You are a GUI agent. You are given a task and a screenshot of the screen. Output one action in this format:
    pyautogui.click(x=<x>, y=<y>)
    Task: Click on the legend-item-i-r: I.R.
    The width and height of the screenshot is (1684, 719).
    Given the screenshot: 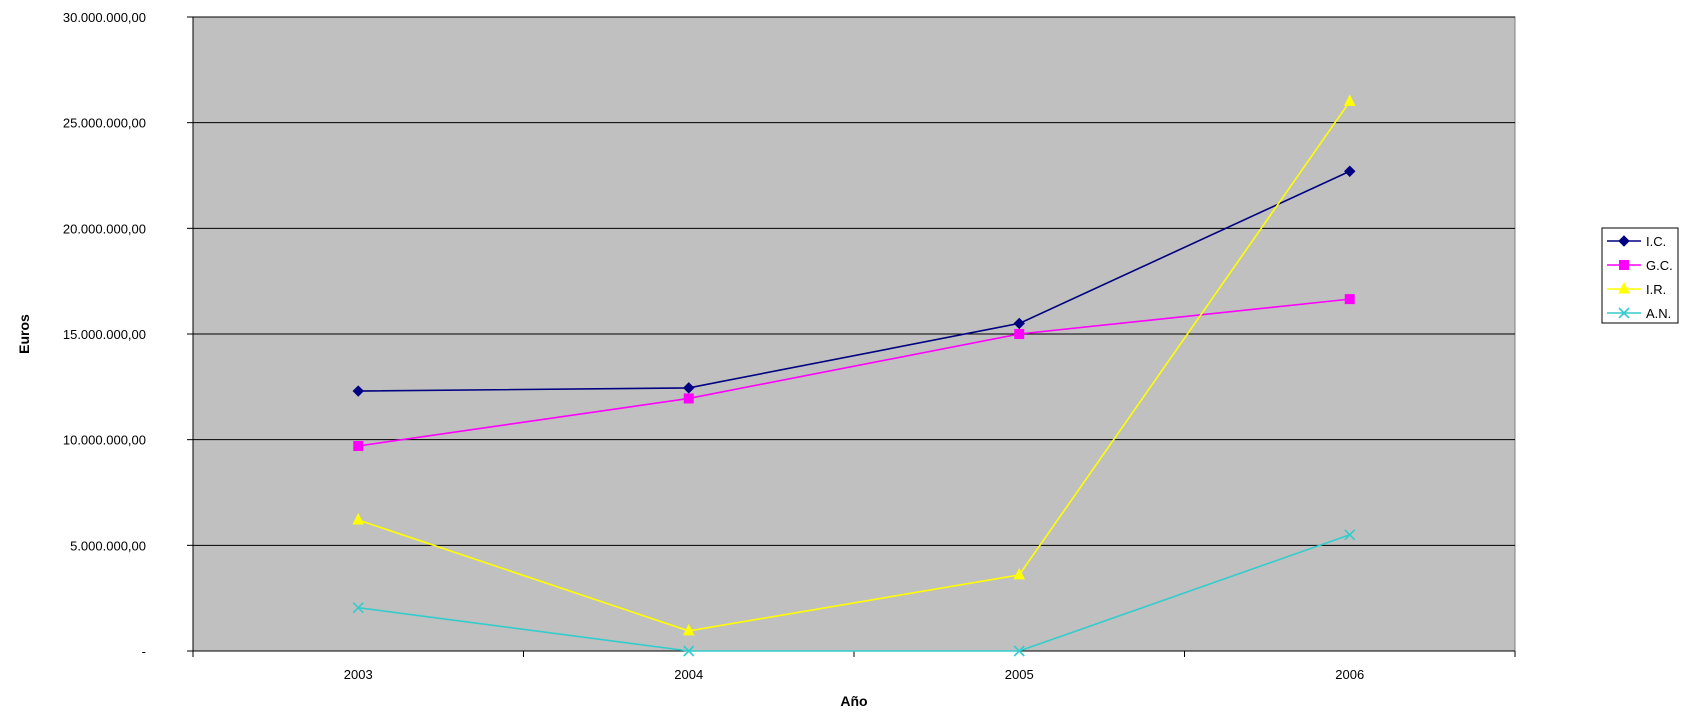 What is the action you would take?
    pyautogui.click(x=1636, y=289)
    